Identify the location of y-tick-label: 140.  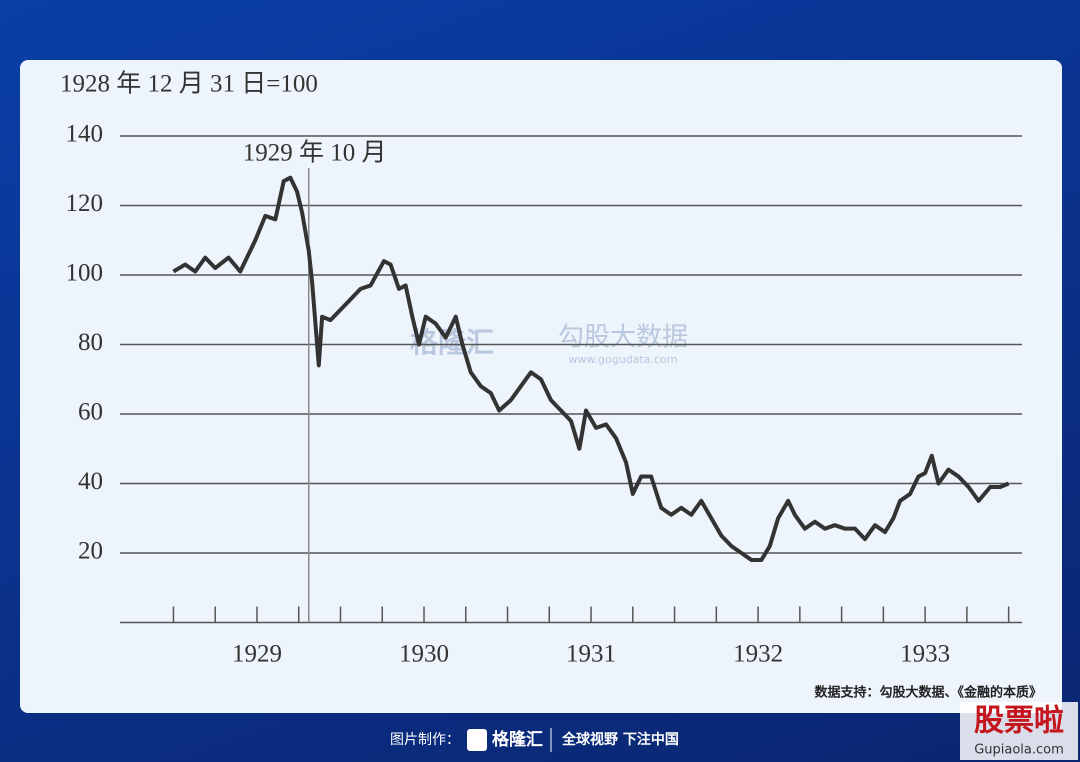
(85, 134).